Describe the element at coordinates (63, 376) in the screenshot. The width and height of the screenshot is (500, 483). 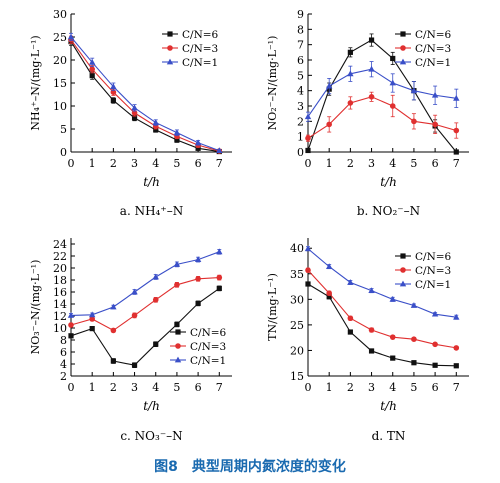
I see `y-tick-label: 2` at that location.